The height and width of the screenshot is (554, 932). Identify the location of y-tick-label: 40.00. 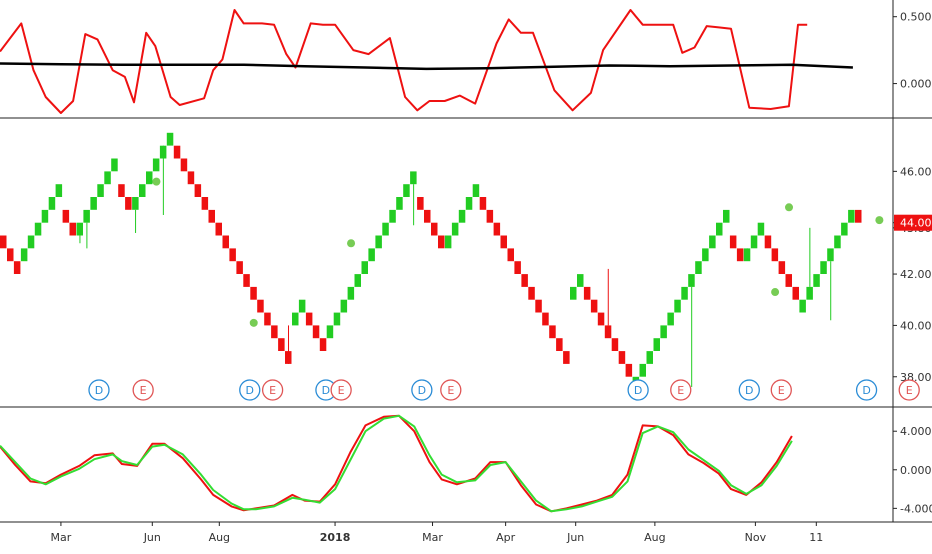
(916, 325).